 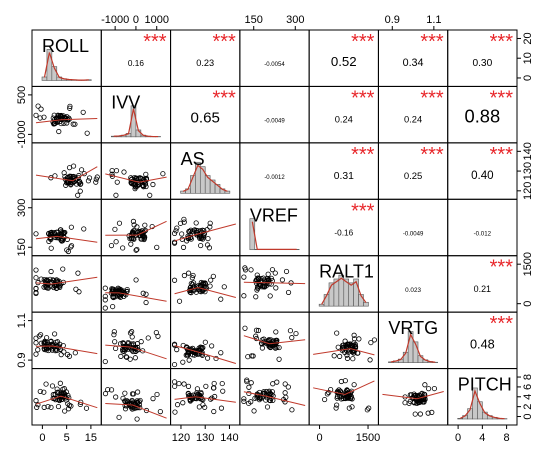 I want to click on axis-tick-label: 8, so click(x=528, y=377).